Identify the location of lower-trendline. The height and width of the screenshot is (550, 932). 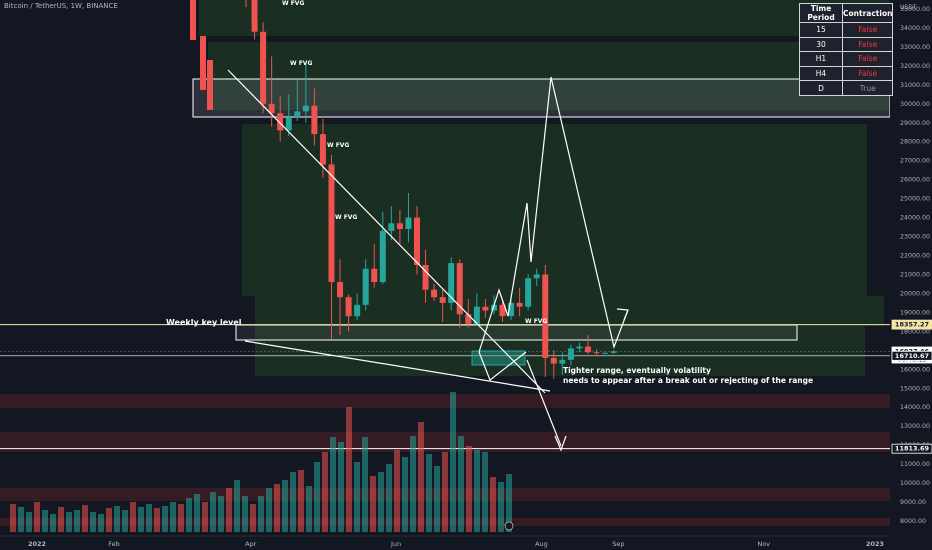
(397, 366).